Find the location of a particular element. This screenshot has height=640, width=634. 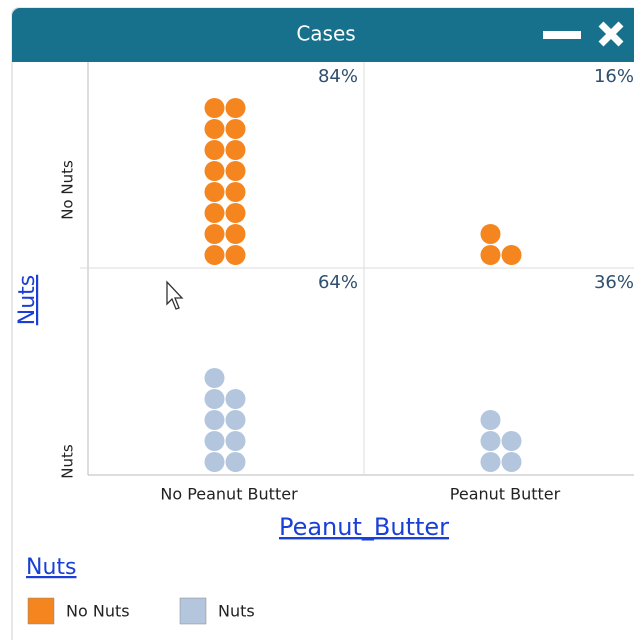

y-tick-label: No Nuts is located at coordinates (68, 190).